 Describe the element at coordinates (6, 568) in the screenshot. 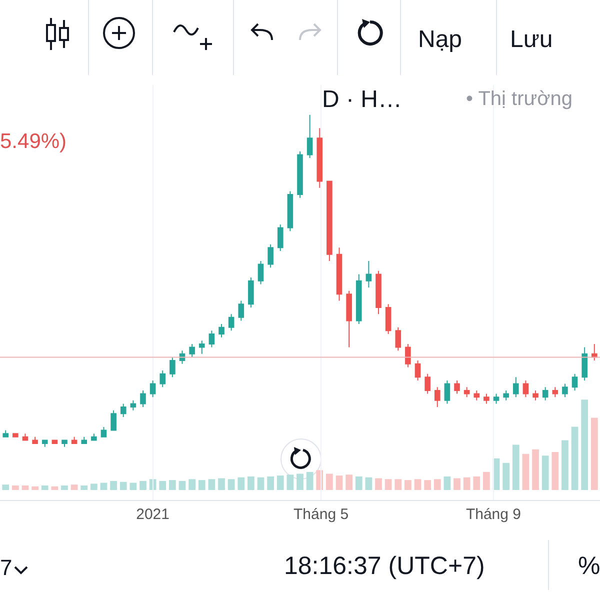

I see `text: 7` at that location.